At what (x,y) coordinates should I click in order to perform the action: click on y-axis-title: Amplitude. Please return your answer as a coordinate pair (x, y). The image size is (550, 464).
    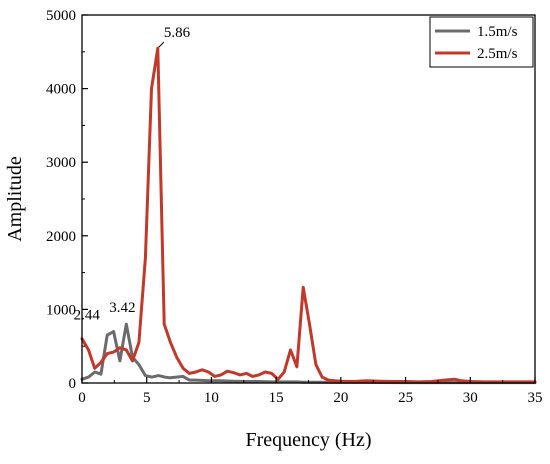
    Looking at the image, I should click on (15, 199).